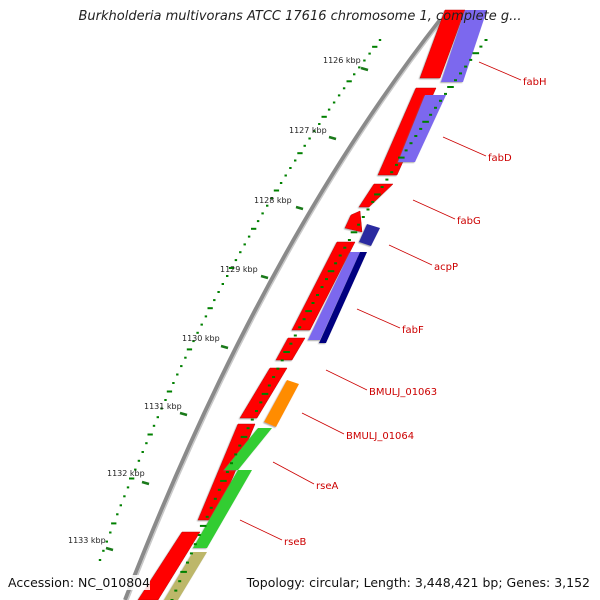  I want to click on gene-label-fabH: fabH, so click(535, 82).